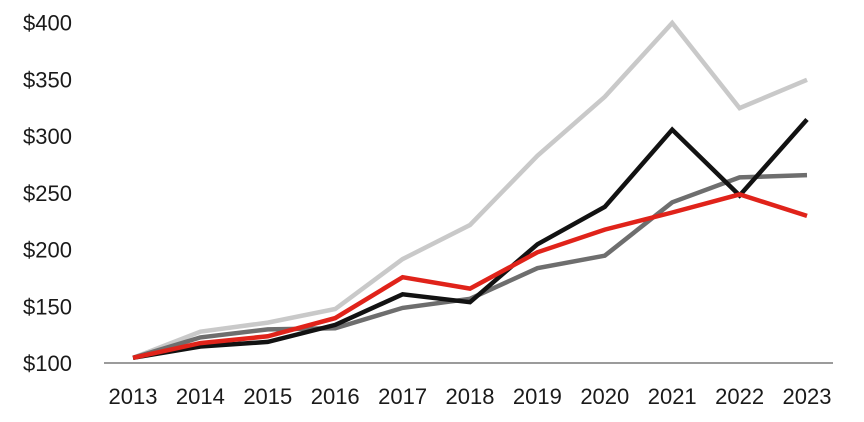 The image size is (864, 422). What do you see at coordinates (47, 306) in the screenshot?
I see `y-axis-tick-label: $150` at bounding box center [47, 306].